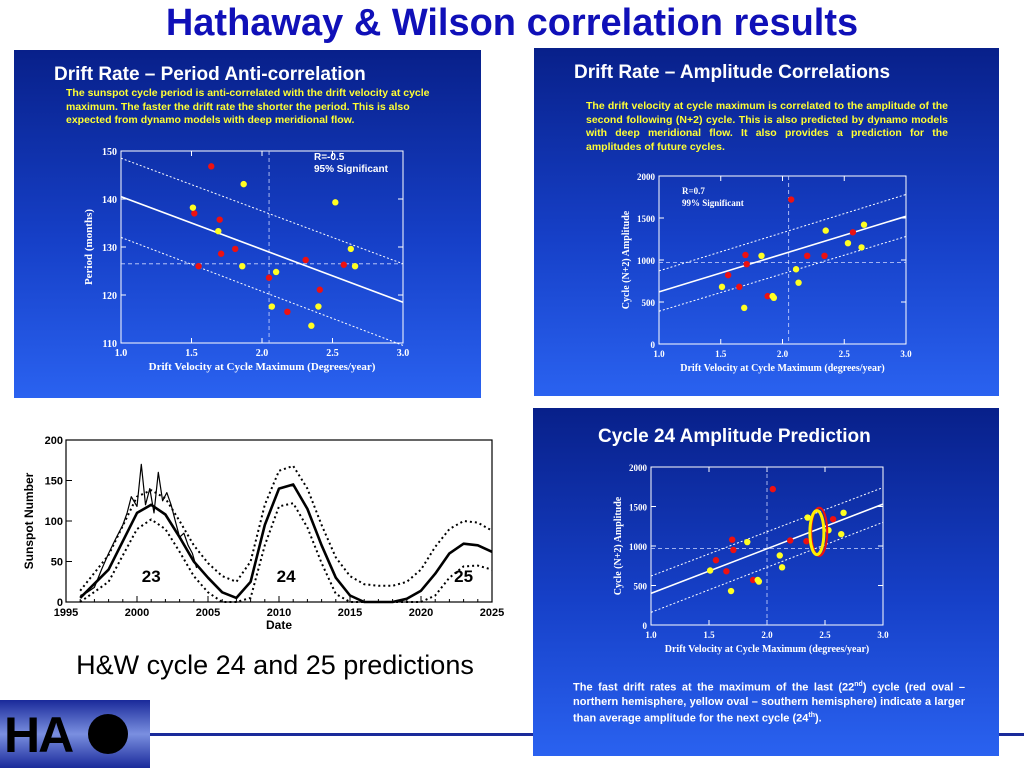  What do you see at coordinates (811, 715) in the screenshot?
I see `cycle24-text-sup2: th` at bounding box center [811, 715].